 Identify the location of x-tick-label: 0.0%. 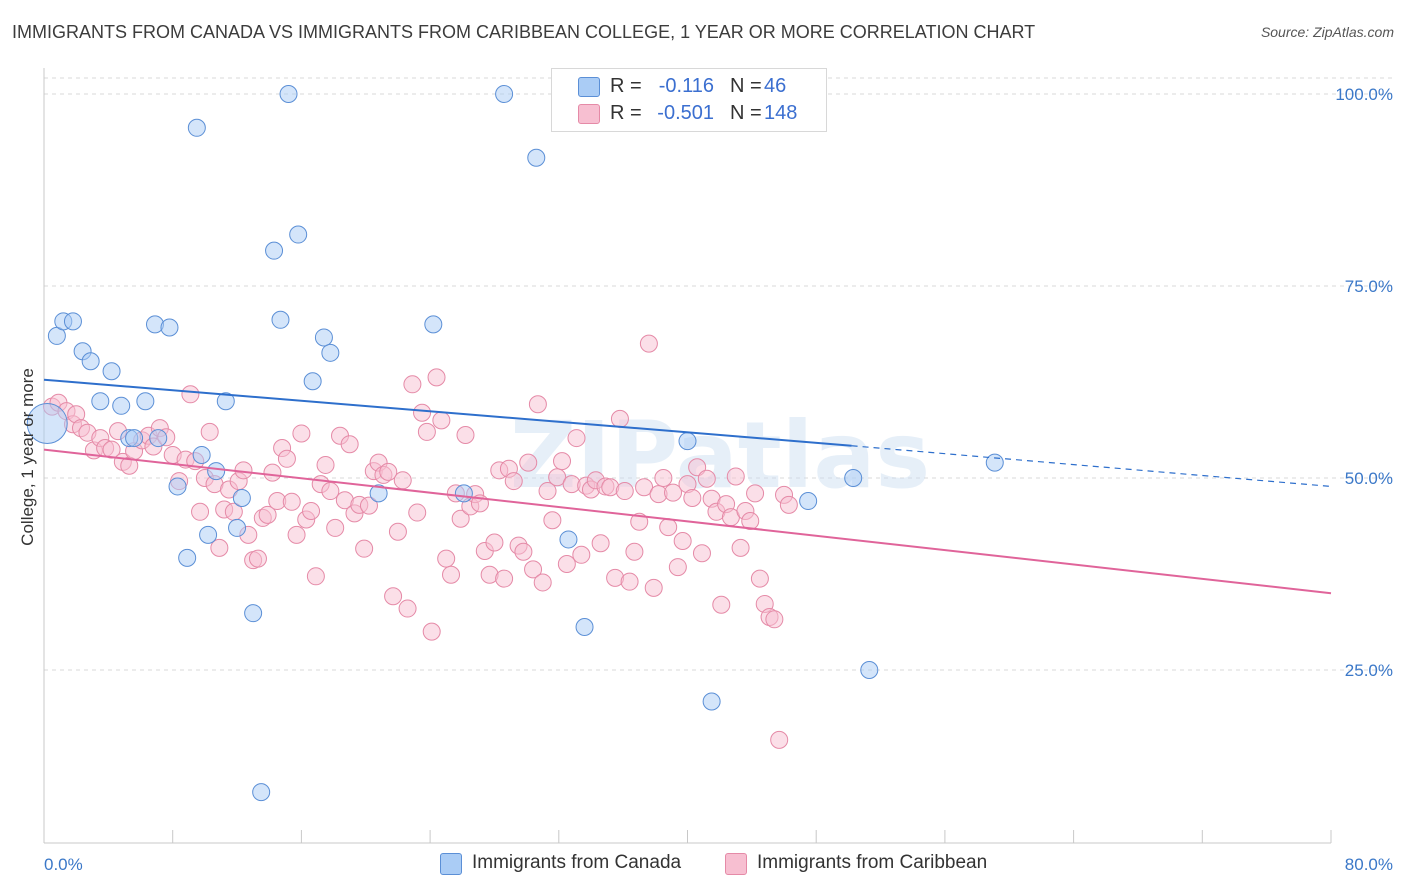
(63, 864).